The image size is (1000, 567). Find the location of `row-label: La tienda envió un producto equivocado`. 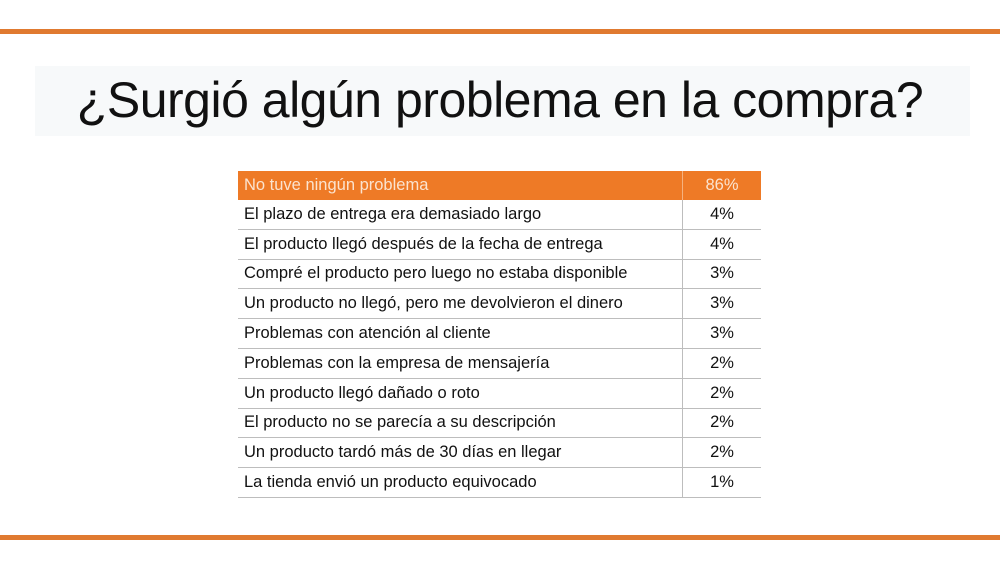

row-label: La tienda envió un producto equivocado is located at coordinates (460, 482).